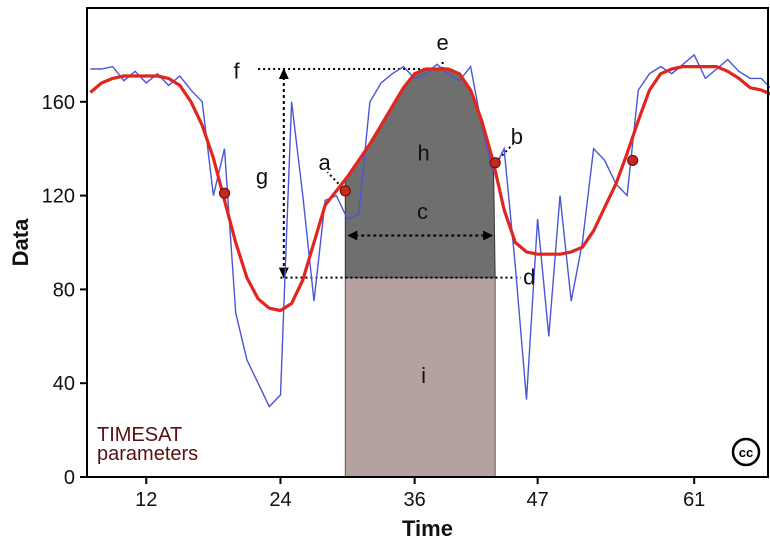 This screenshot has height=542, width=770. What do you see at coordinates (352, 235) in the screenshot?
I see `length-arrow-head-left` at bounding box center [352, 235].